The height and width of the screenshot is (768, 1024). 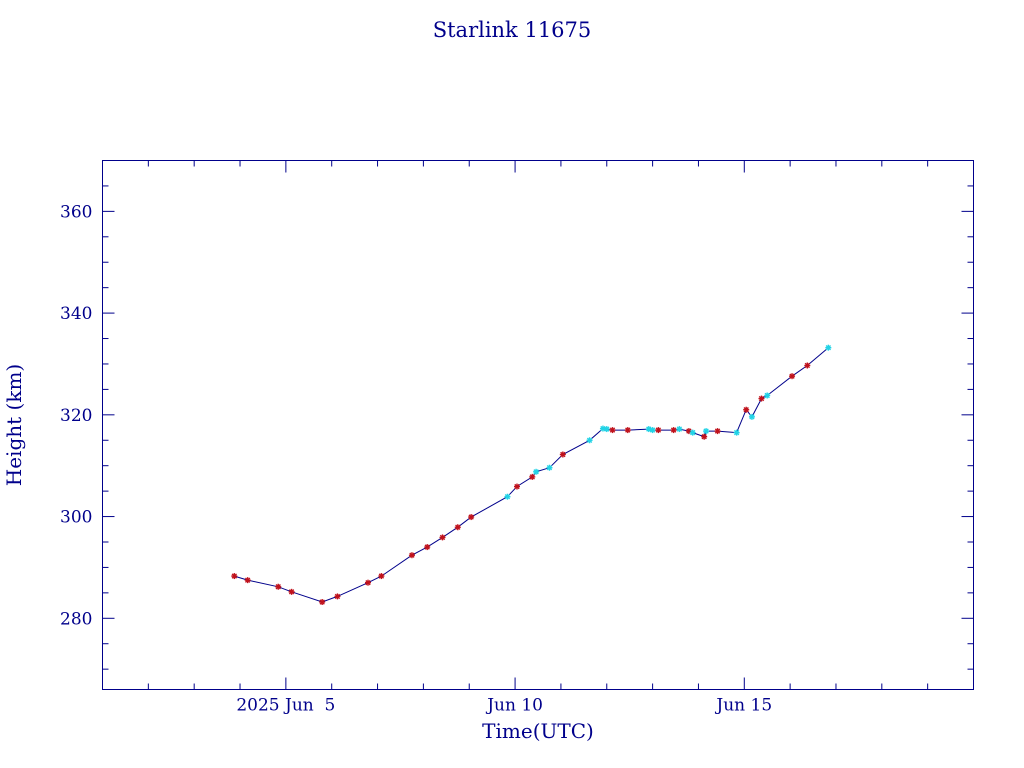 What do you see at coordinates (76, 314) in the screenshot?
I see `y-tick-label: 340` at bounding box center [76, 314].